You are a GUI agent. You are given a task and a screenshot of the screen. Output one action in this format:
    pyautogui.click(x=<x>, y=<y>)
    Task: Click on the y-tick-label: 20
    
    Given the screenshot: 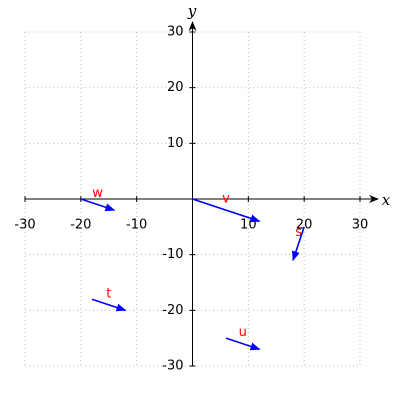 What is the action you would take?
    pyautogui.click(x=175, y=87)
    